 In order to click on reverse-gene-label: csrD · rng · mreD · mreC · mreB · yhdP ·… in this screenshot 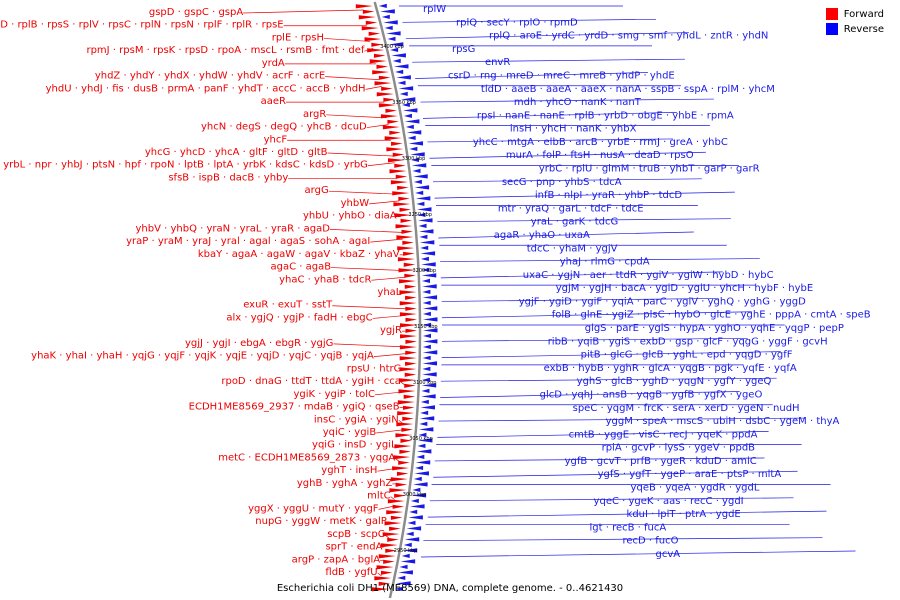, I will do `click(561, 75)`.